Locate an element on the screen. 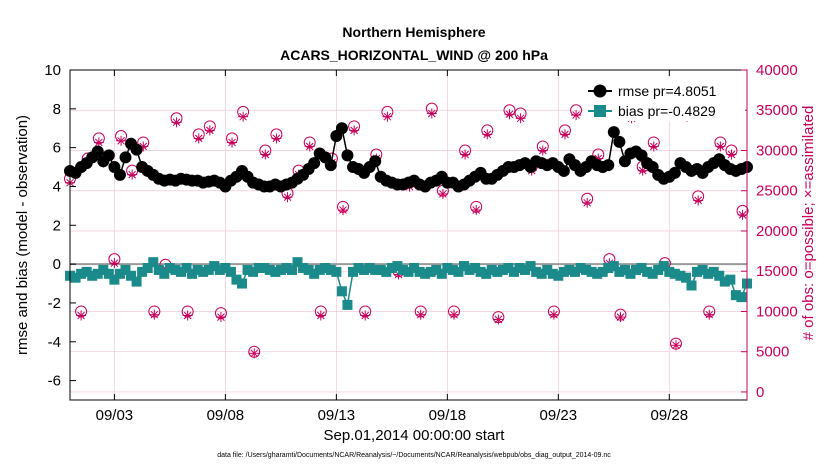 The width and height of the screenshot is (830, 475). y-left-tick-label-3: 4 is located at coordinates (57, 186).